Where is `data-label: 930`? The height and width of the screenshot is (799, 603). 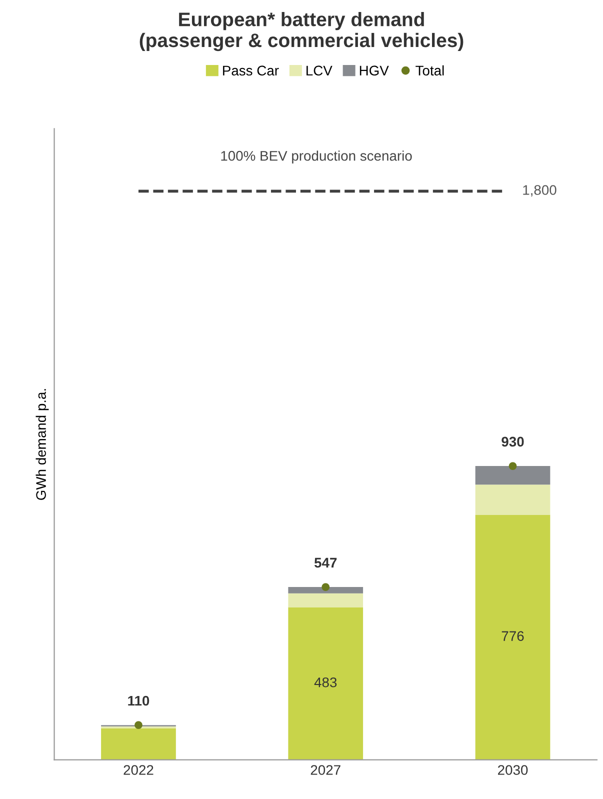
data-label: 930 is located at coordinates (513, 441).